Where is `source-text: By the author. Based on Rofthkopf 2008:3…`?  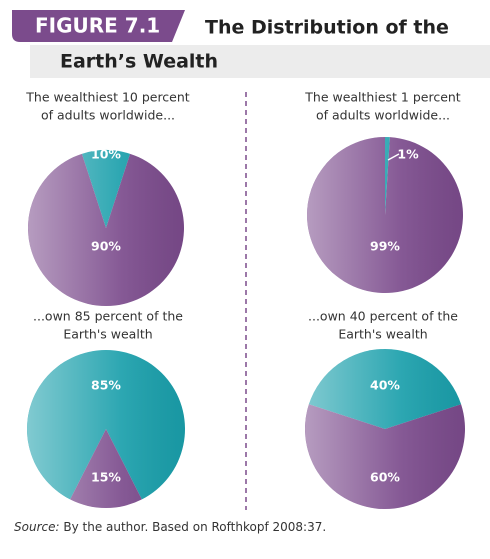 source-text: By the author. Based on Rofthkopf 2008:3… is located at coordinates (194, 527).